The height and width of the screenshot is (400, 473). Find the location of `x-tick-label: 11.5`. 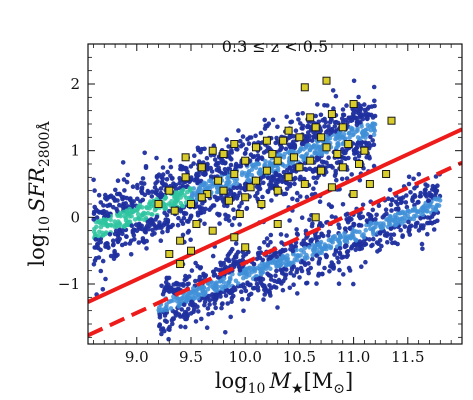

x-tick-label: 11.5 is located at coordinates (407, 357).